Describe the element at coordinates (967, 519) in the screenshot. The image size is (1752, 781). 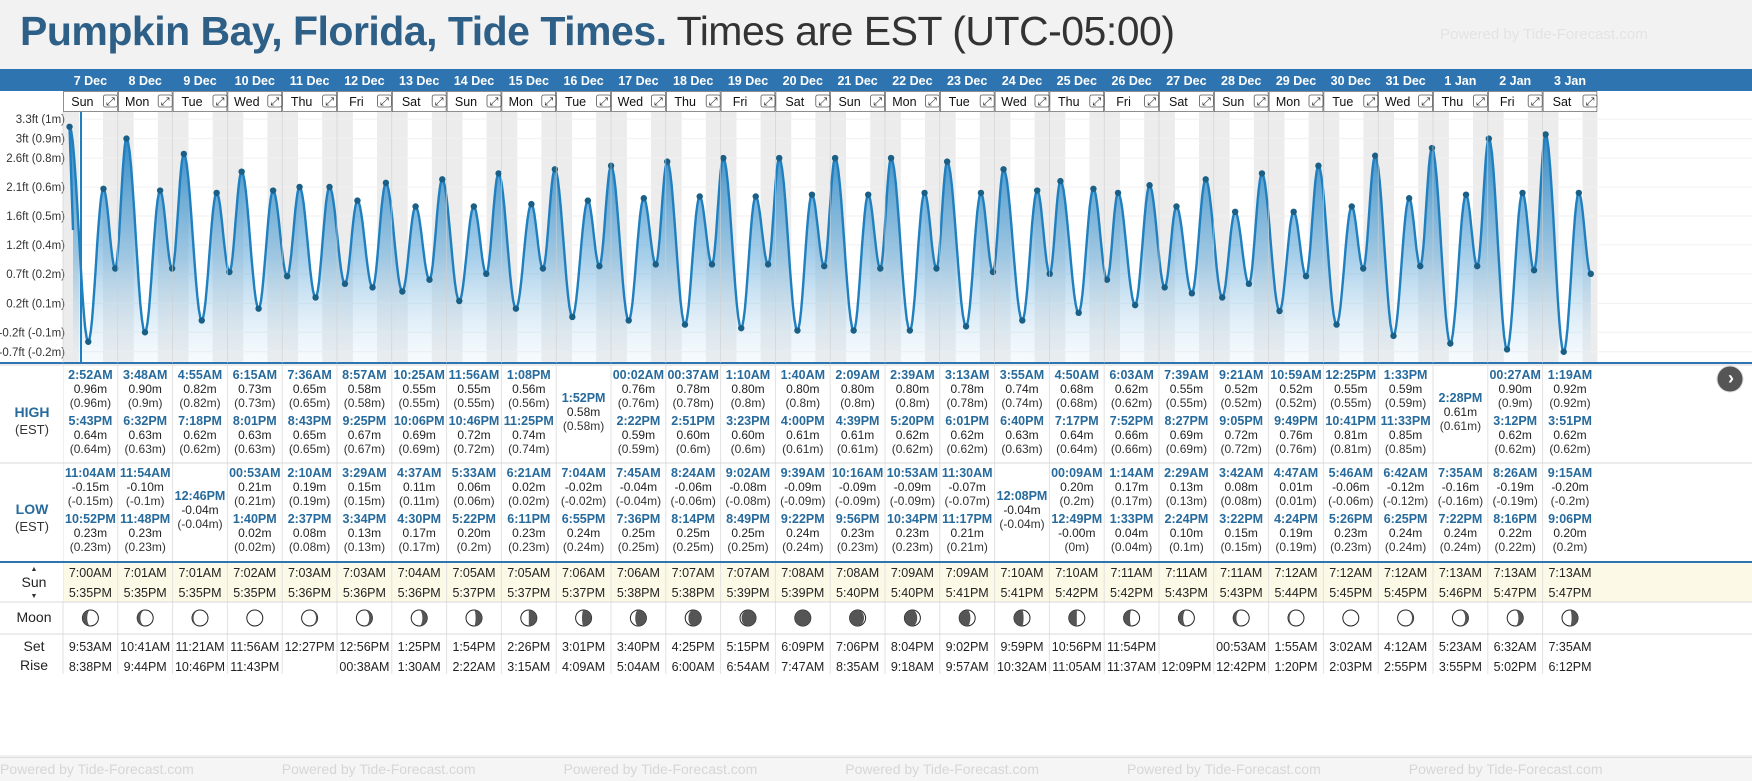
I see `low-tide-time: 11:17PM` at that location.